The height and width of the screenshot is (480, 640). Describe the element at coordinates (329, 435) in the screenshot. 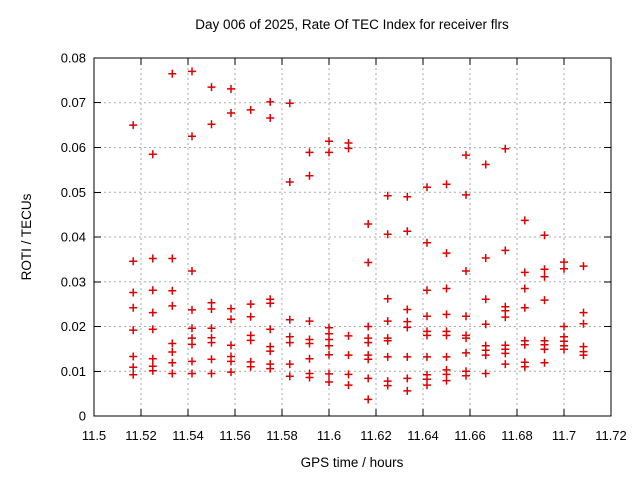

I see `x-tick-label: 11.6` at that location.